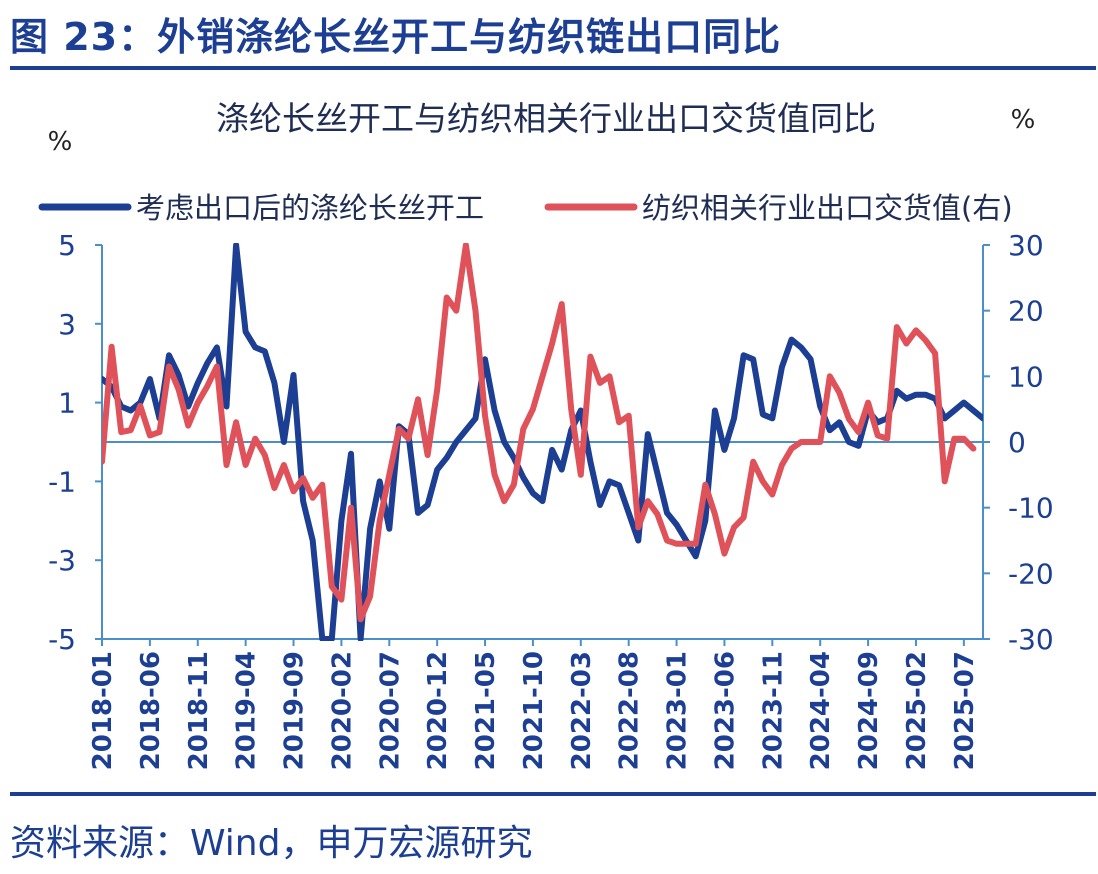 The width and height of the screenshot is (1098, 874). Describe the element at coordinates (869, 710) in the screenshot. I see `x-tick-label: 2024-09` at that location.